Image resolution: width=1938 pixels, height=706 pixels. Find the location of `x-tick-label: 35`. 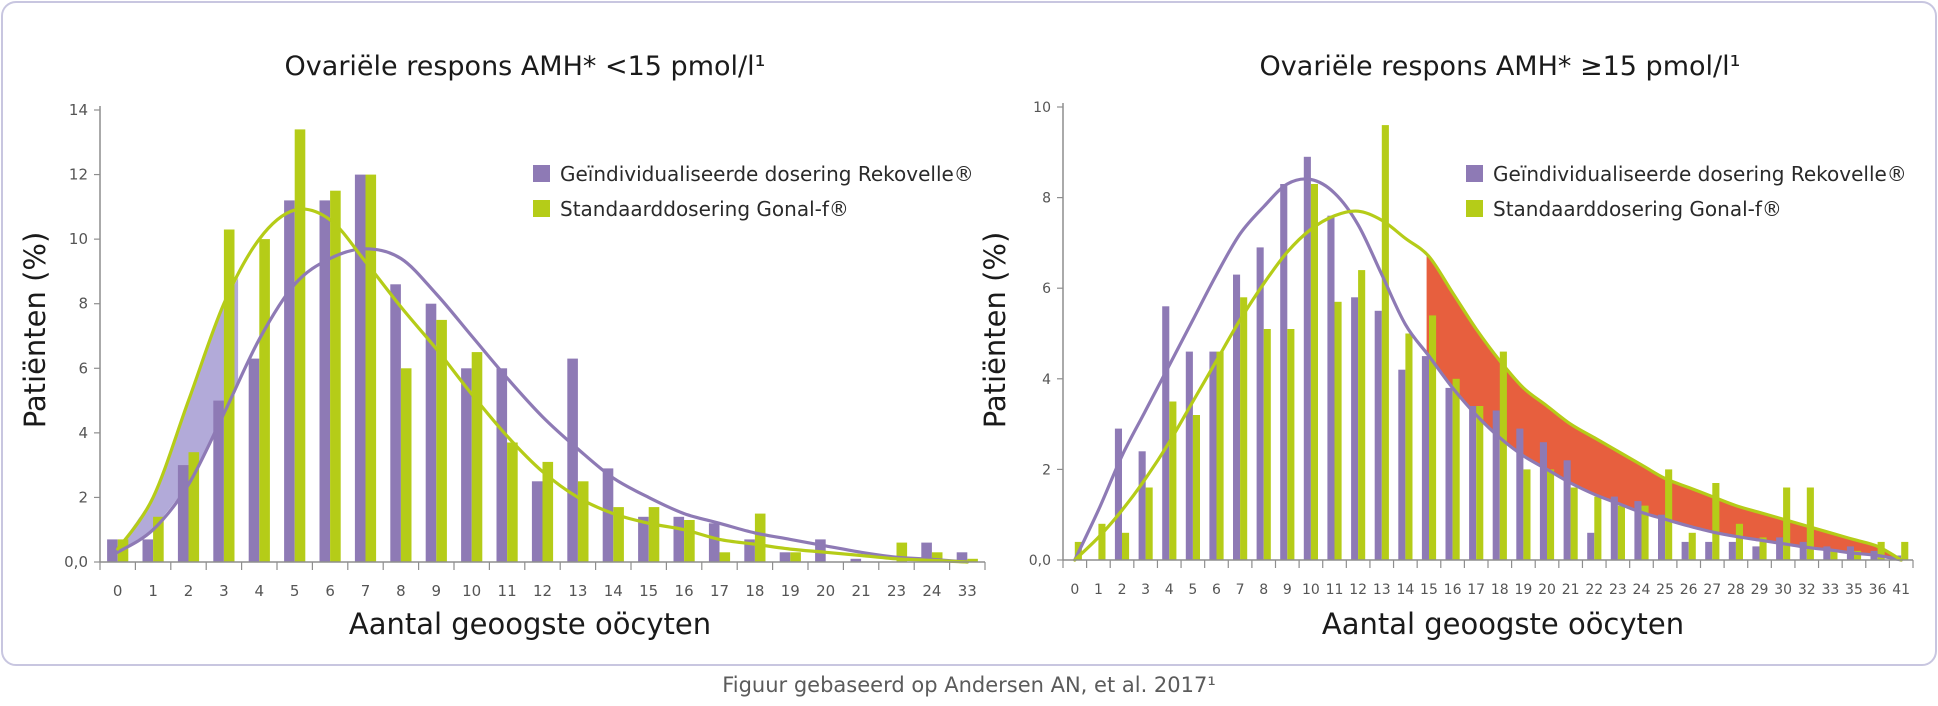

x-tick-label: 35 is located at coordinates (1854, 590).